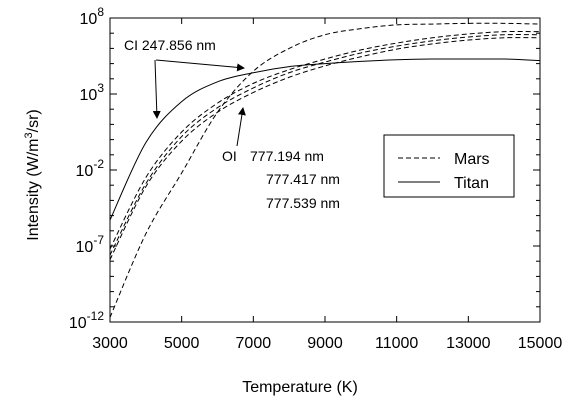  Describe the element at coordinates (471, 183) in the screenshot. I see `legend-label-titan: Titan` at that location.